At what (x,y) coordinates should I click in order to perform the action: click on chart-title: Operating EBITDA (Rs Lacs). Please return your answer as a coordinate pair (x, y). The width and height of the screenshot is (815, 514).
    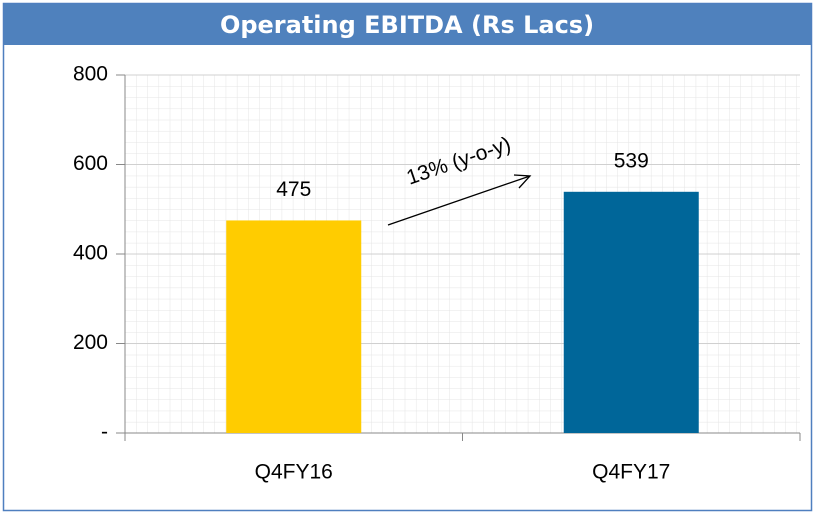
    Looking at the image, I should click on (407, 25).